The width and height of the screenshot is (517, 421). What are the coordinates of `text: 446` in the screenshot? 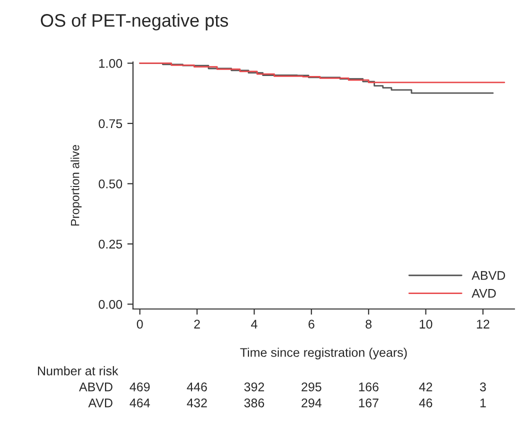 It's located at (196, 387).